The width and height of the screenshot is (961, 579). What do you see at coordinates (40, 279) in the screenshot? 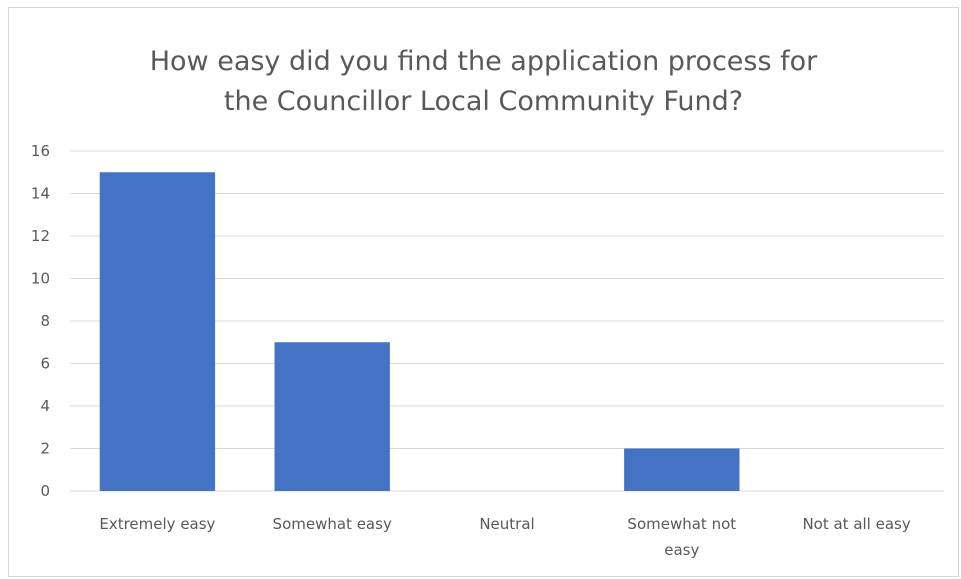
I see `y-tick-label-10: 10` at bounding box center [40, 279].